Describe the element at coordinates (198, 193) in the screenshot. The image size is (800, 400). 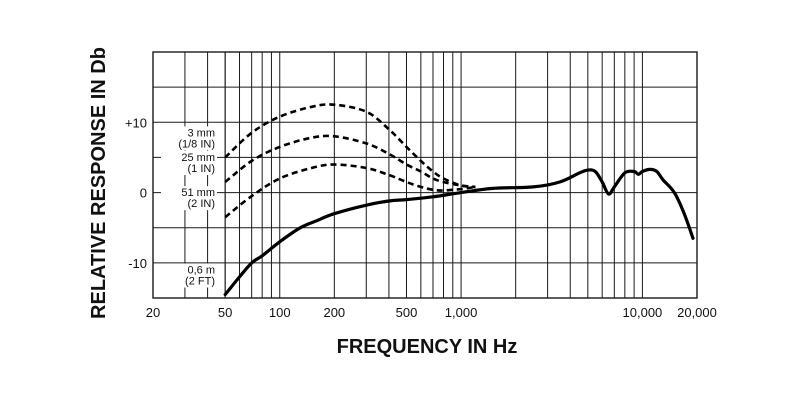
I see `curve-label-3: 51 mm` at that location.